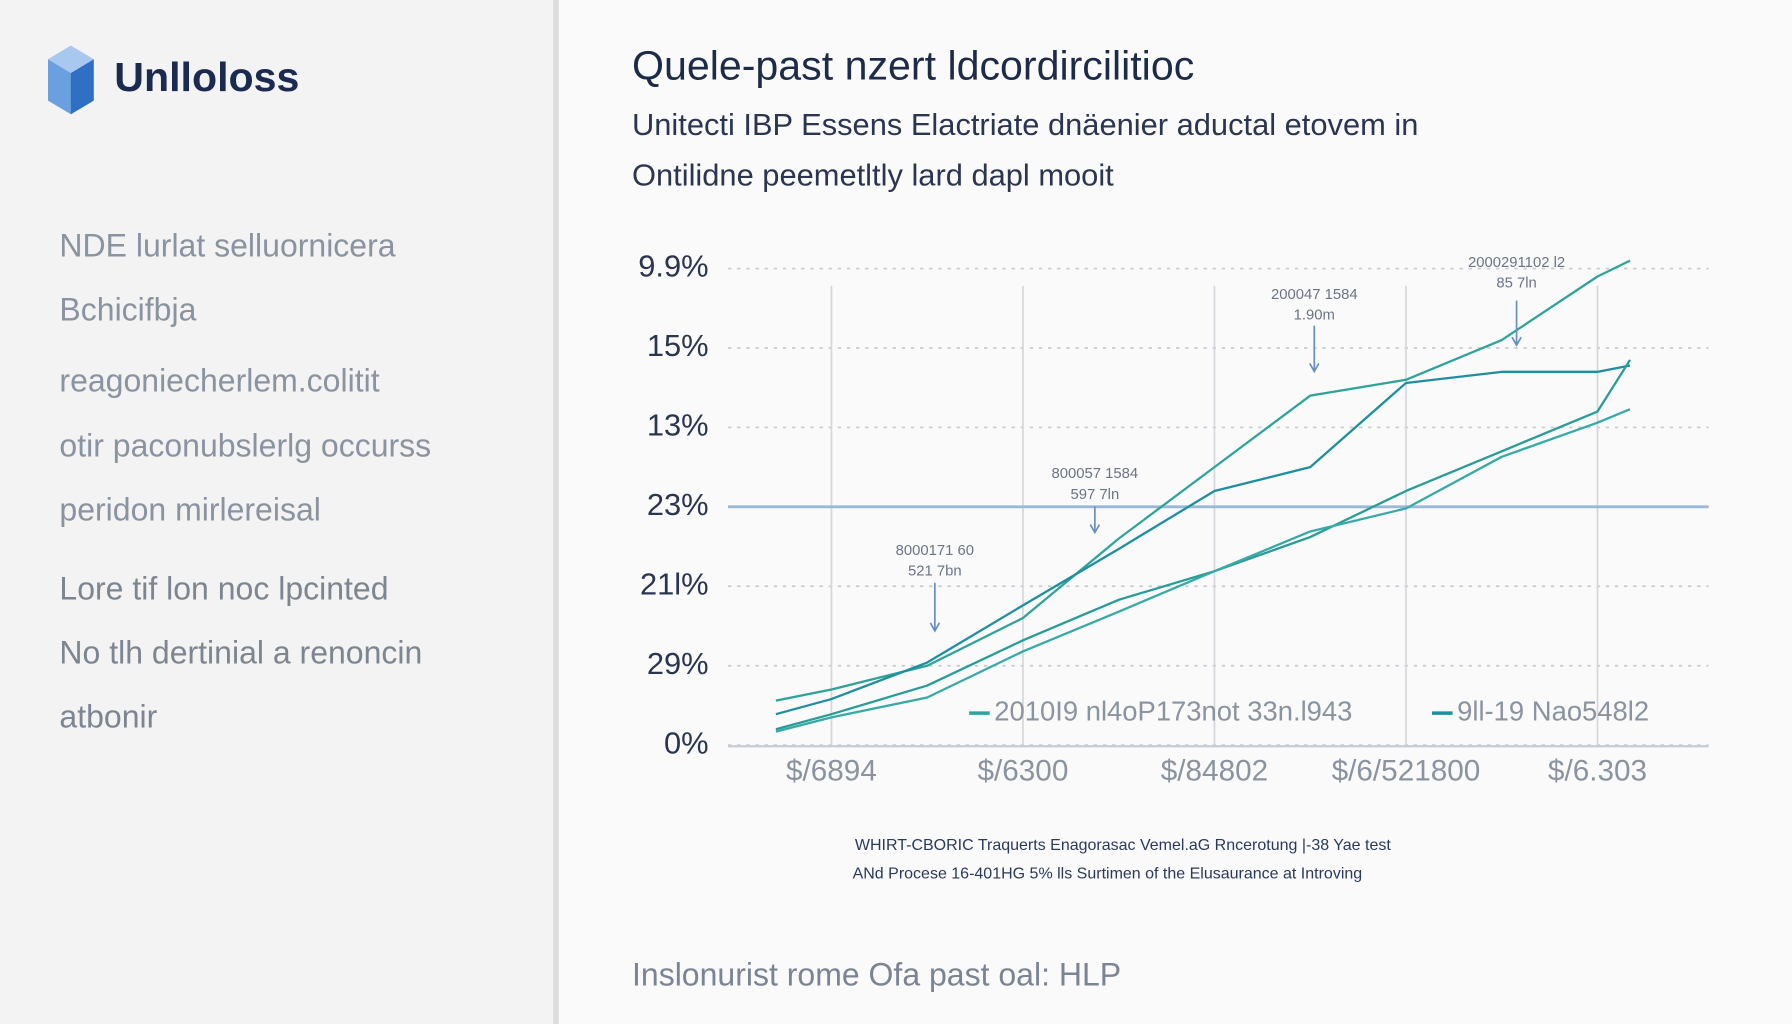  I want to click on y-tick-label: 15%, so click(678, 345).